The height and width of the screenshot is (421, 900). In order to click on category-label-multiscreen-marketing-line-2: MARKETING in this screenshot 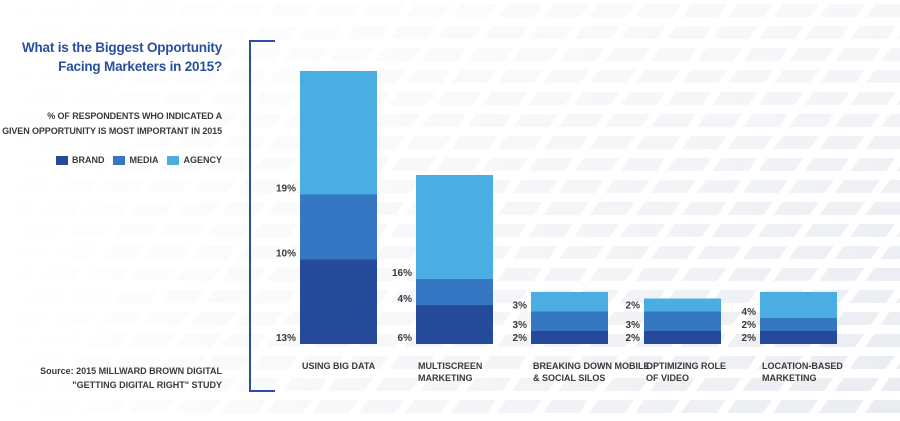, I will do `click(445, 378)`.